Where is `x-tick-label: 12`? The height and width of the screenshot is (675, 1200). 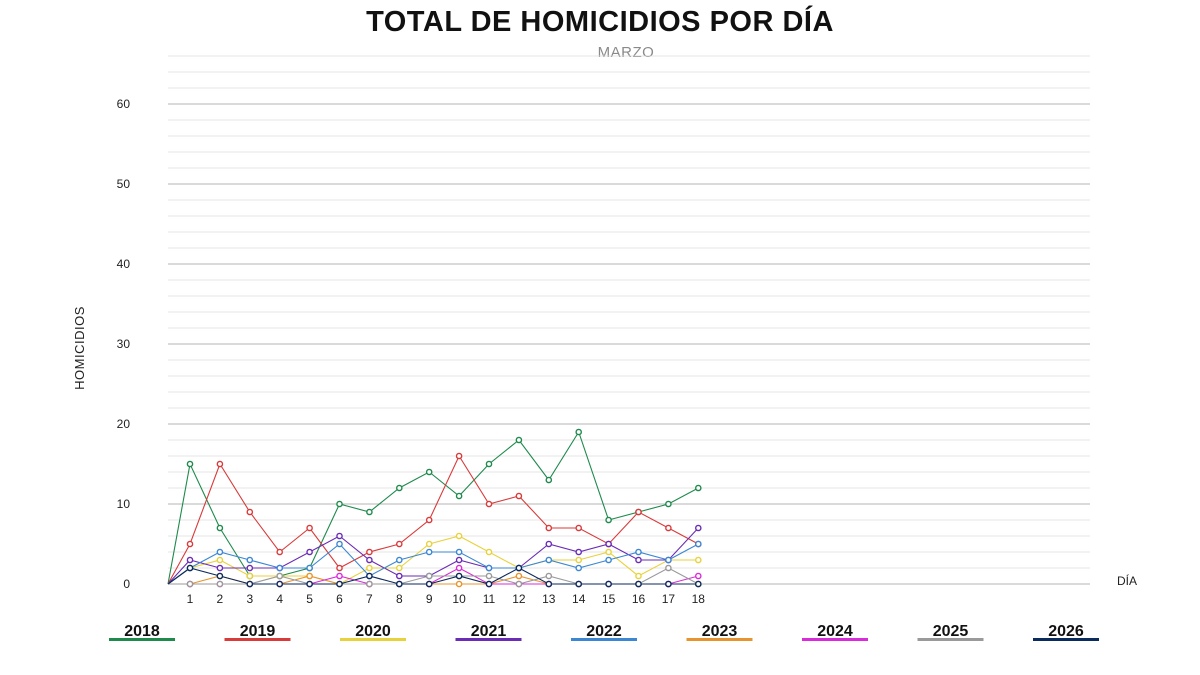
x-tick-label: 12 is located at coordinates (519, 599).